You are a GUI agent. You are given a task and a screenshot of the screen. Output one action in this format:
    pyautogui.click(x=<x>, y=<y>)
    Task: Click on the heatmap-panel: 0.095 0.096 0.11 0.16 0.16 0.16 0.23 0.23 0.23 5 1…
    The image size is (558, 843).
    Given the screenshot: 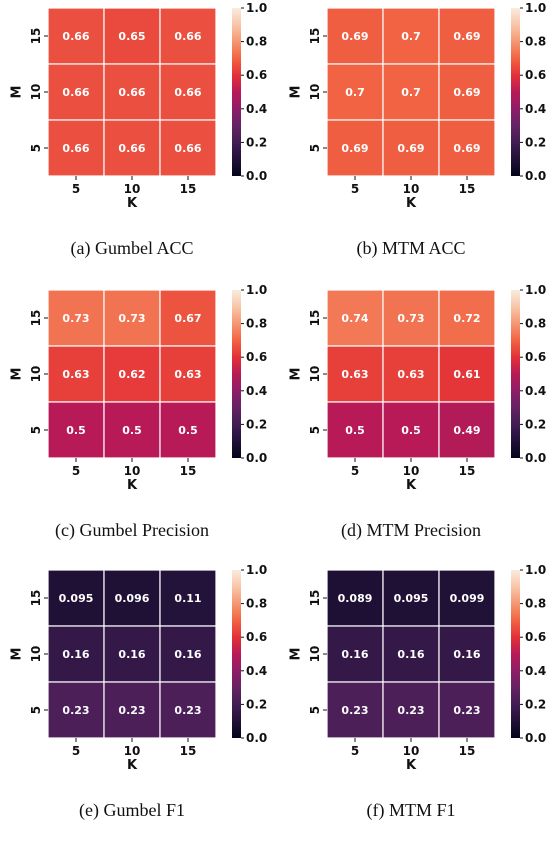 What is the action you would take?
    pyautogui.click(x=139, y=668)
    